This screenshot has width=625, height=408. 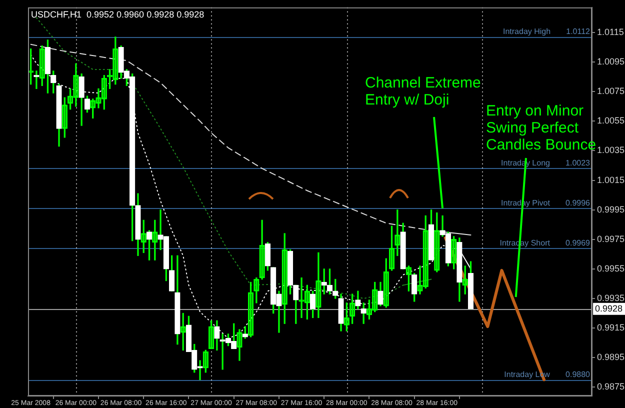 What do you see at coordinates (611, 297) in the screenshot?
I see `y-tick-label: 0.9935` at bounding box center [611, 297].